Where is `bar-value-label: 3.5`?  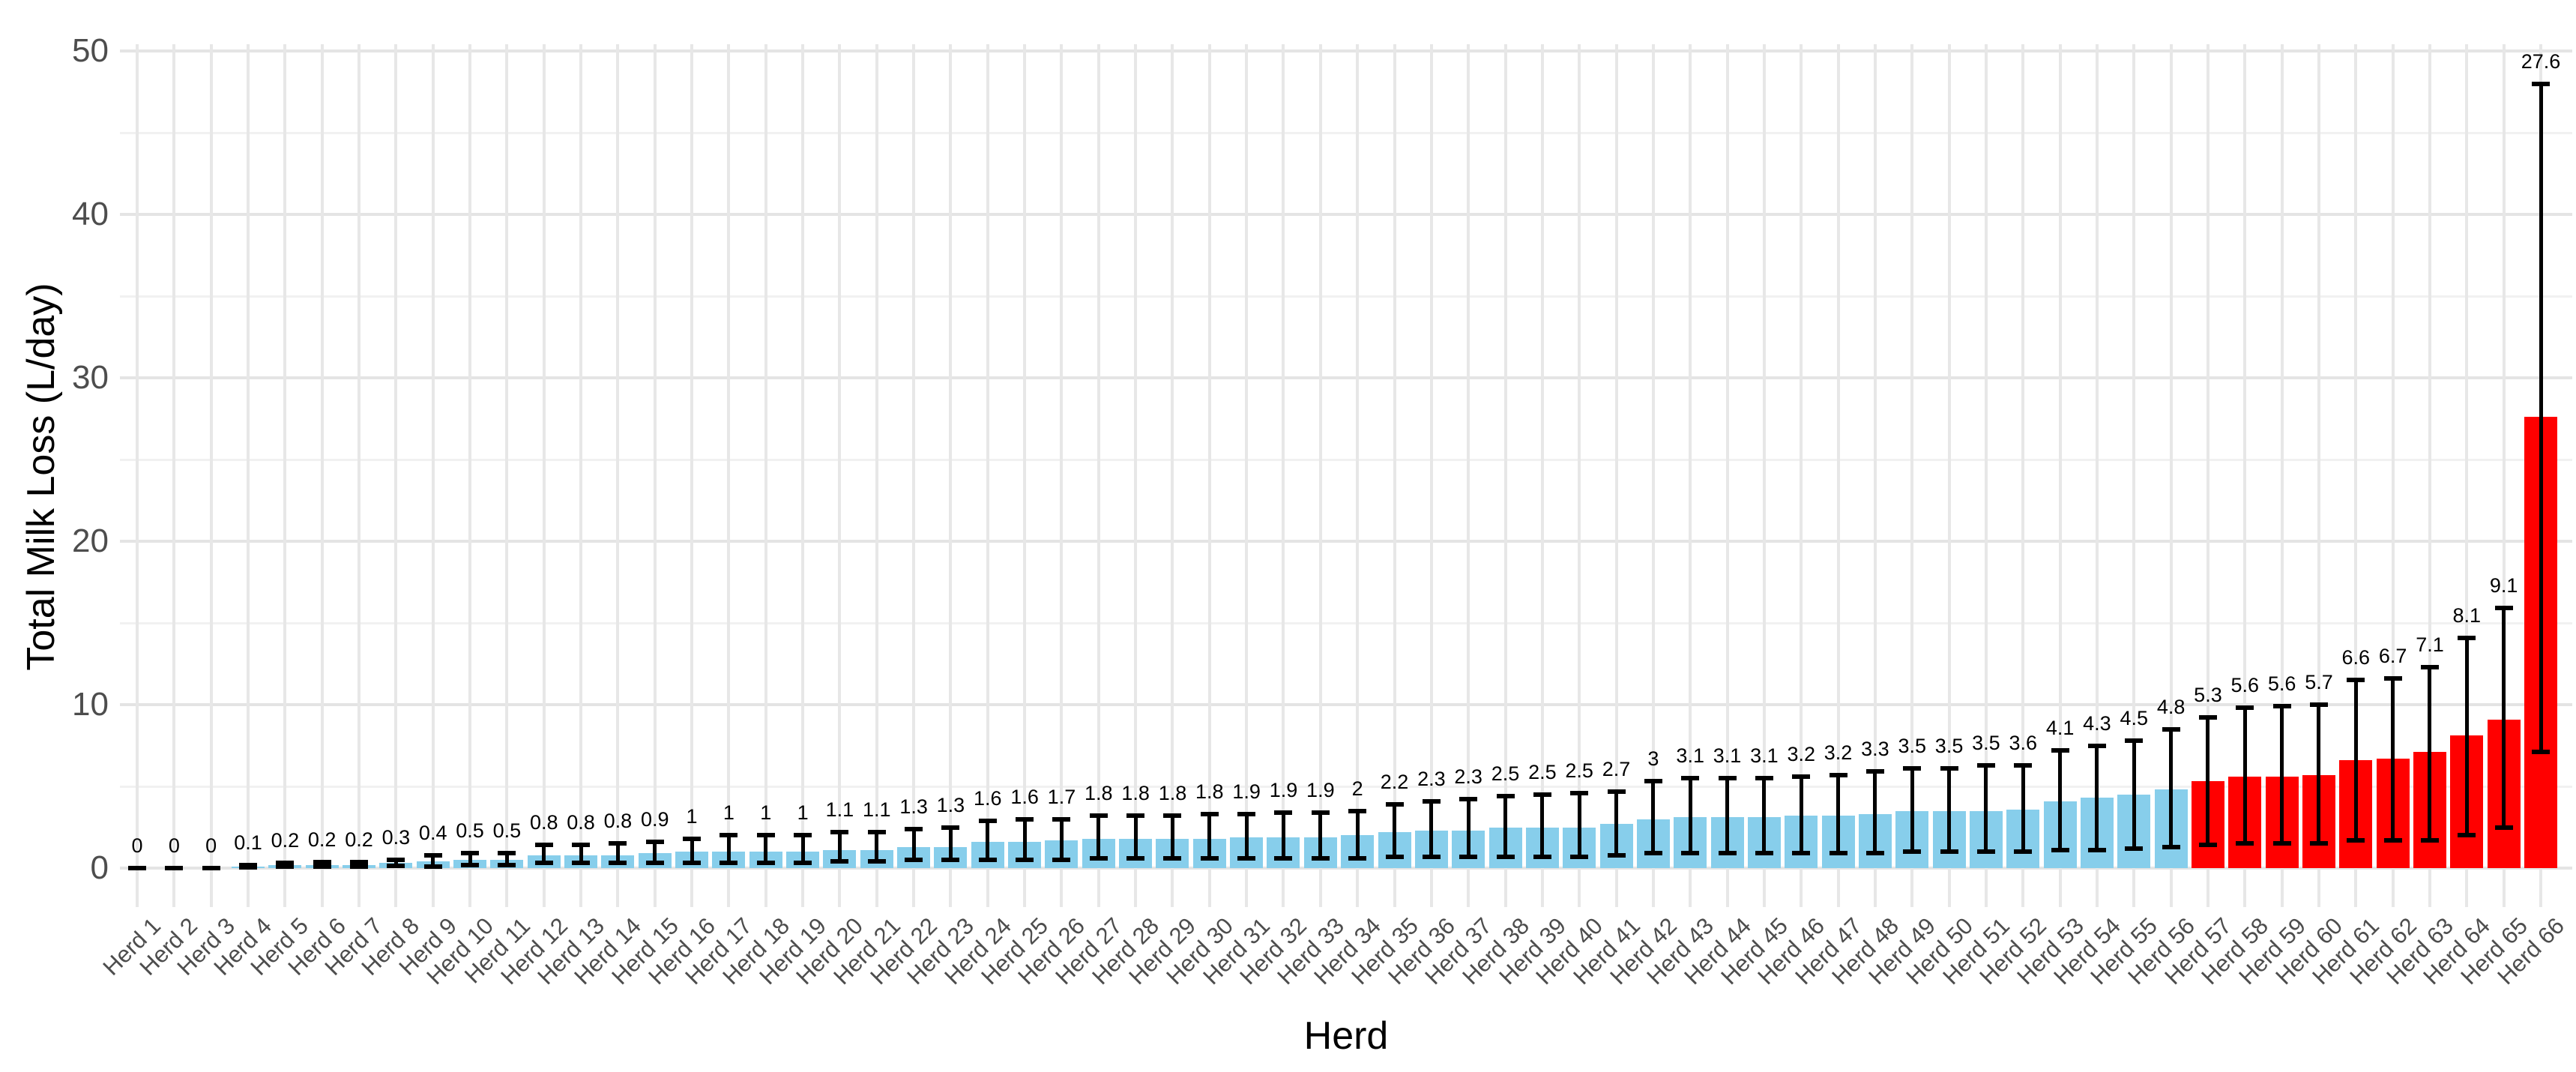 bar-value-label: 3.5 is located at coordinates (1986, 742).